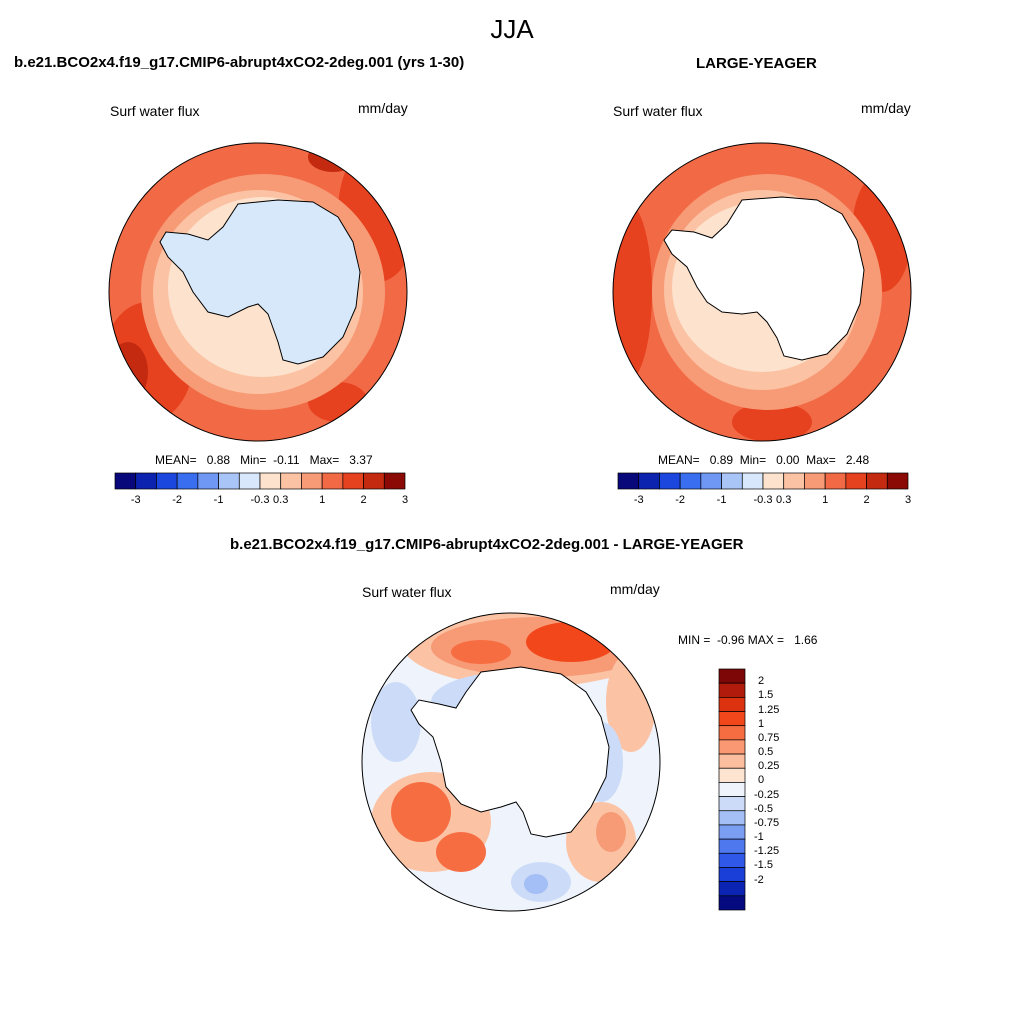  Describe the element at coordinates (177, 500) in the screenshot. I see `panel1-colorbar-tick-label: -2` at that location.